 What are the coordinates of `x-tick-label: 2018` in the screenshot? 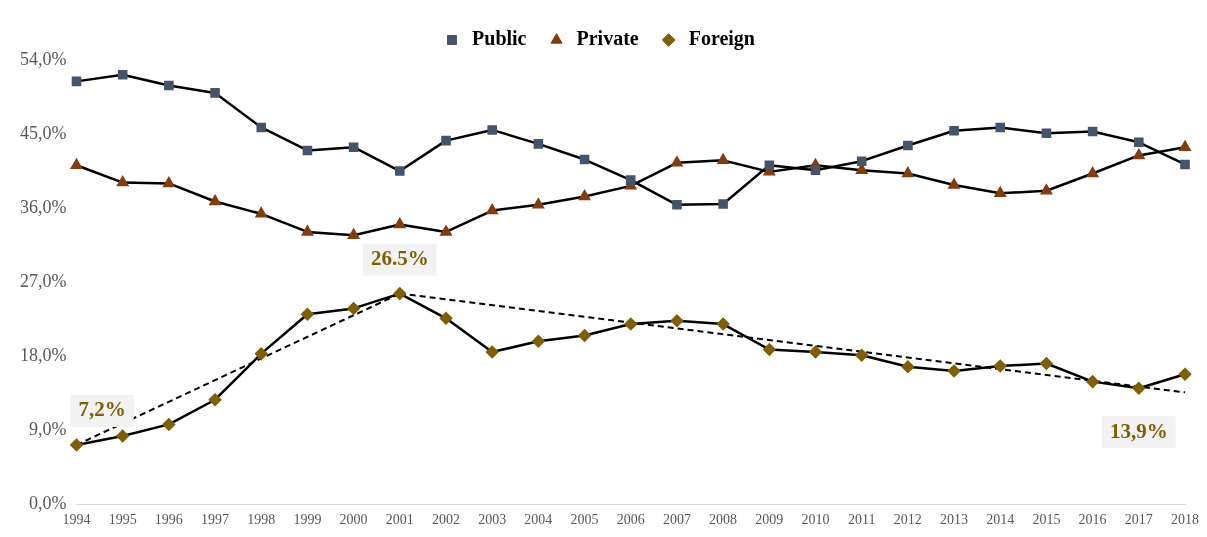 It's located at (1185, 520).